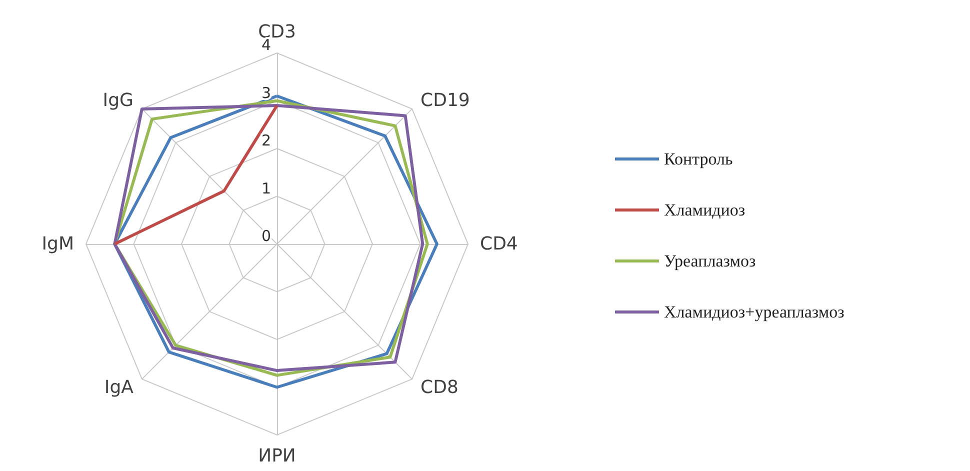 This screenshot has width=970, height=471. I want to click on legend-label: Хламидиоз, so click(705, 210).